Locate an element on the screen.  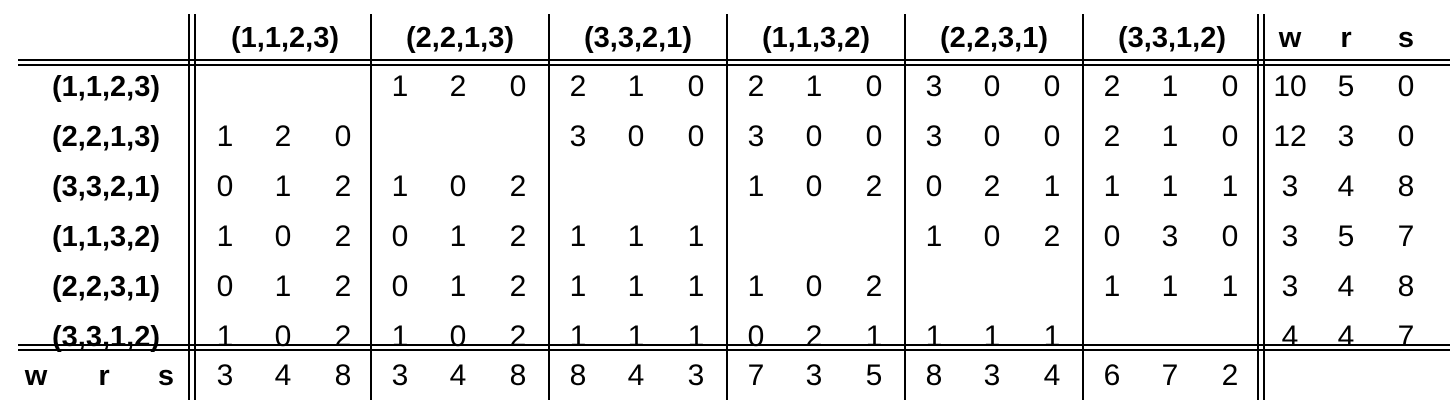
summary-header-s: s is located at coordinates (1406, 38).